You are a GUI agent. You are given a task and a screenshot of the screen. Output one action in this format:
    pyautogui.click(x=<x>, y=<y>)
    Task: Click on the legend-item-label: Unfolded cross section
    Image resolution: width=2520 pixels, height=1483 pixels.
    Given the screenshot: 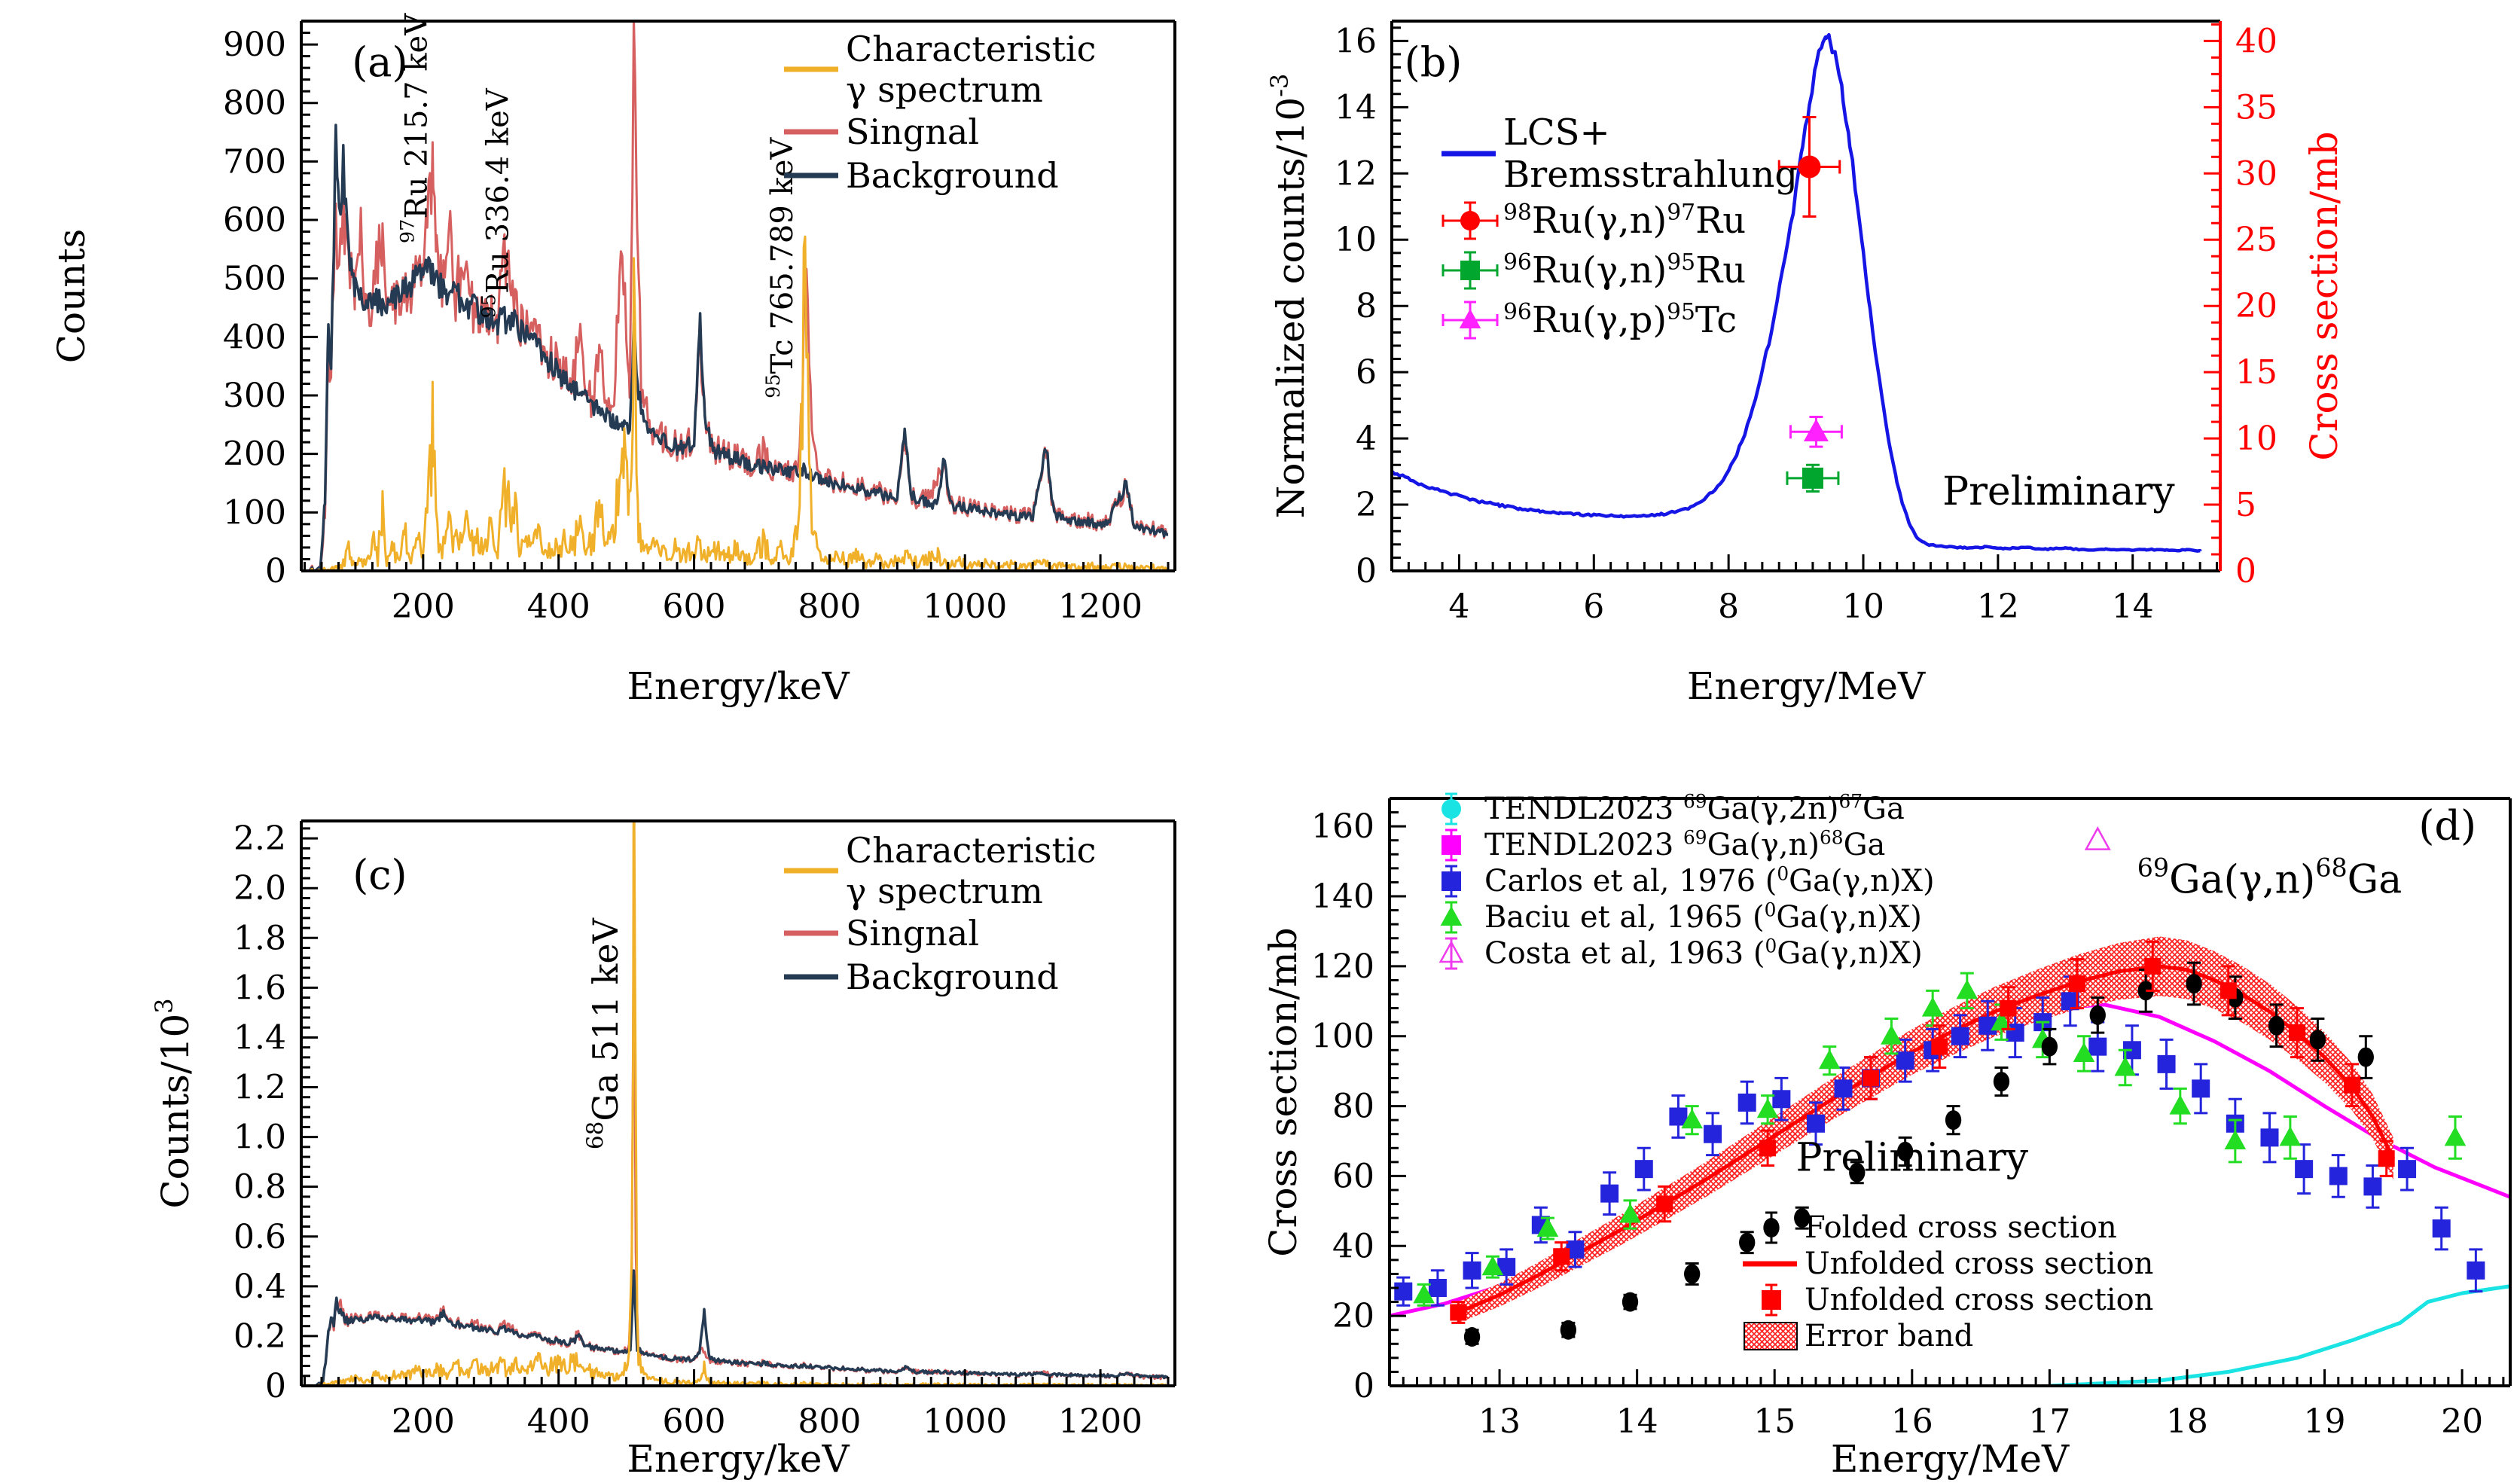 What is the action you would take?
    pyautogui.click(x=1979, y=1300)
    